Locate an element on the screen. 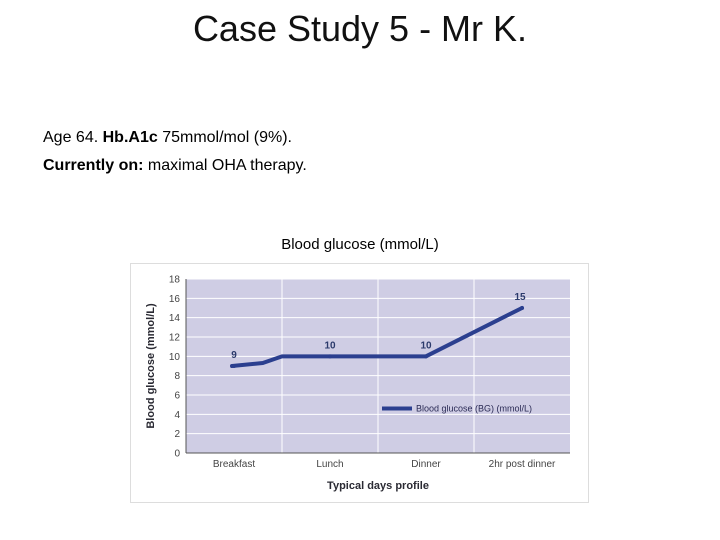 The image size is (720, 540). y-tick-label: 2 is located at coordinates (177, 434).